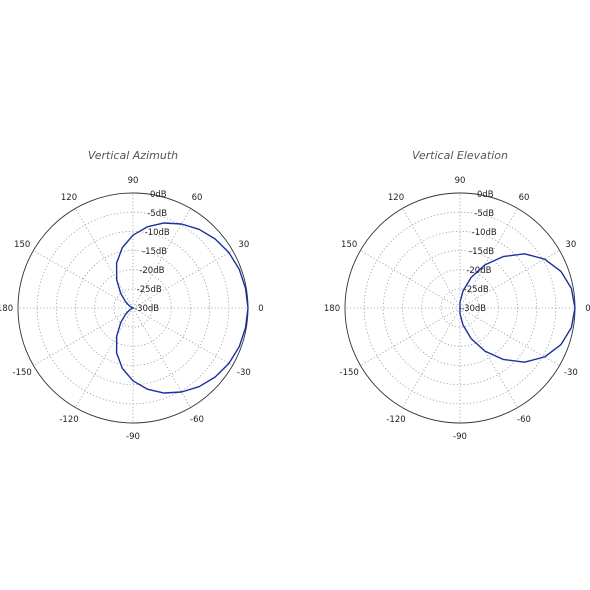  I want to click on chart-title: Vertical Azimuth, so click(133, 155).